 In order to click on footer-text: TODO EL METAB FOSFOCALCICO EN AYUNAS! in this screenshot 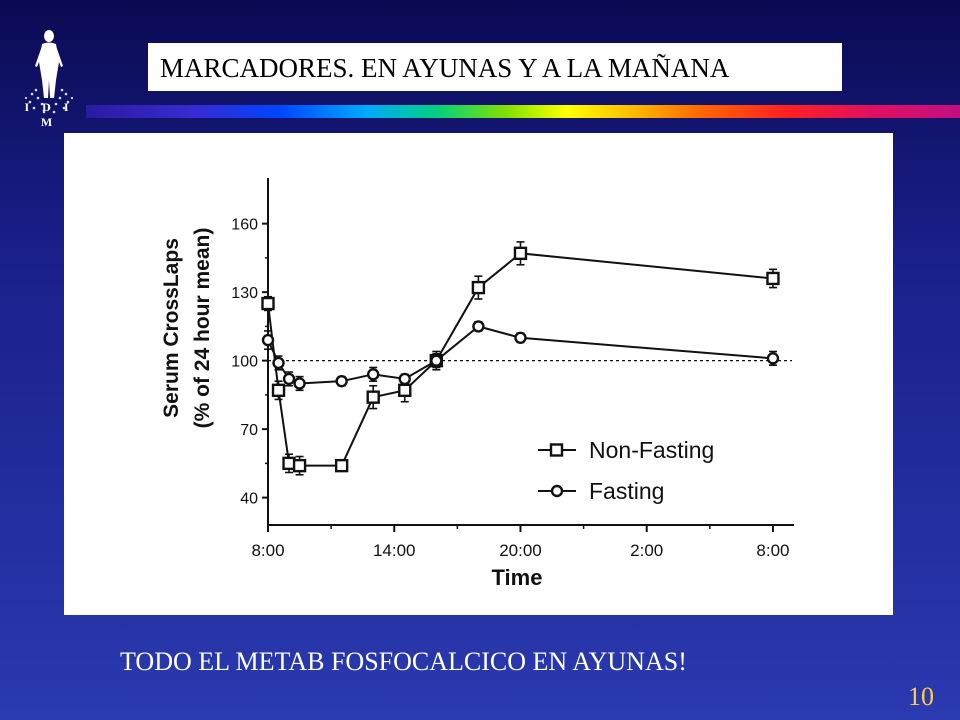, I will do `click(403, 661)`.